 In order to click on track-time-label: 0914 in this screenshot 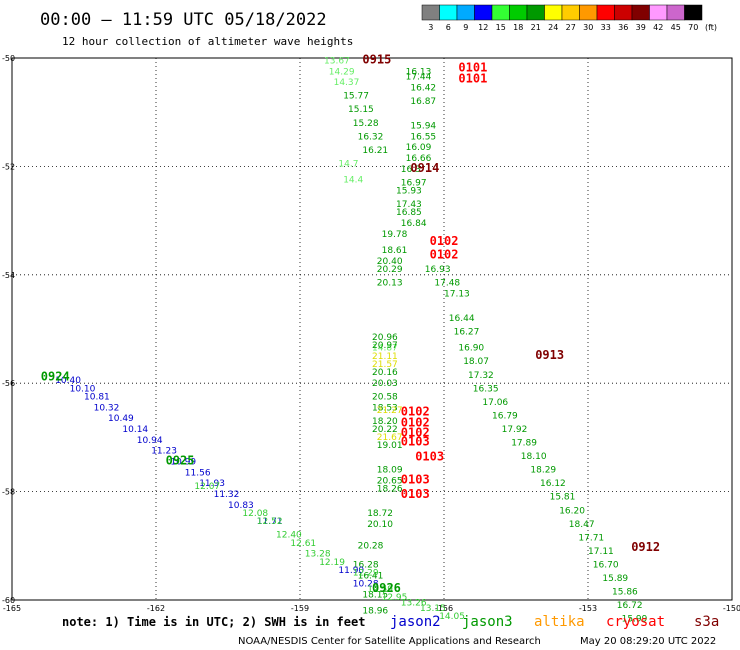, I will do `click(424, 168)`.